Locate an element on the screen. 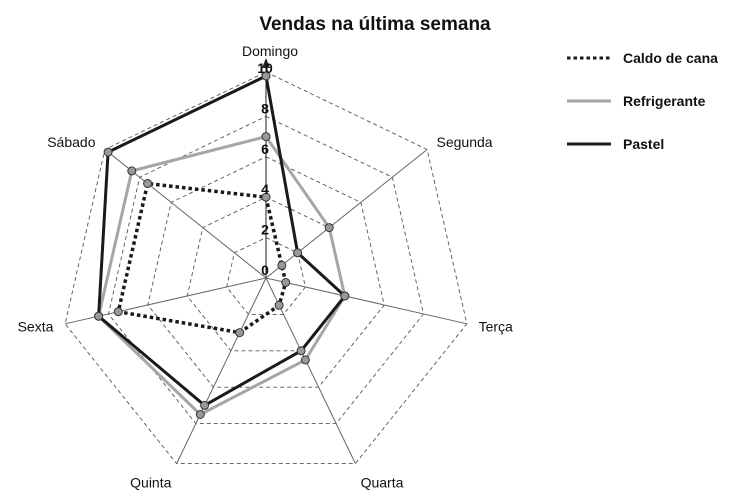  category-label: Quarta is located at coordinates (382, 482).